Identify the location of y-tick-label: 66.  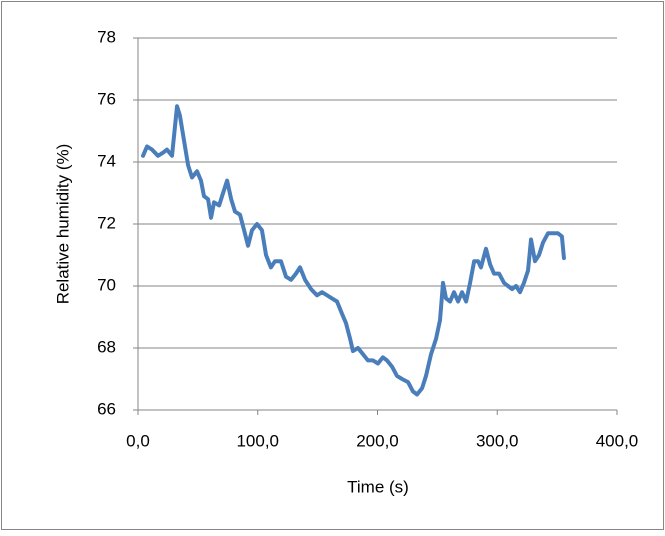
(106, 408).